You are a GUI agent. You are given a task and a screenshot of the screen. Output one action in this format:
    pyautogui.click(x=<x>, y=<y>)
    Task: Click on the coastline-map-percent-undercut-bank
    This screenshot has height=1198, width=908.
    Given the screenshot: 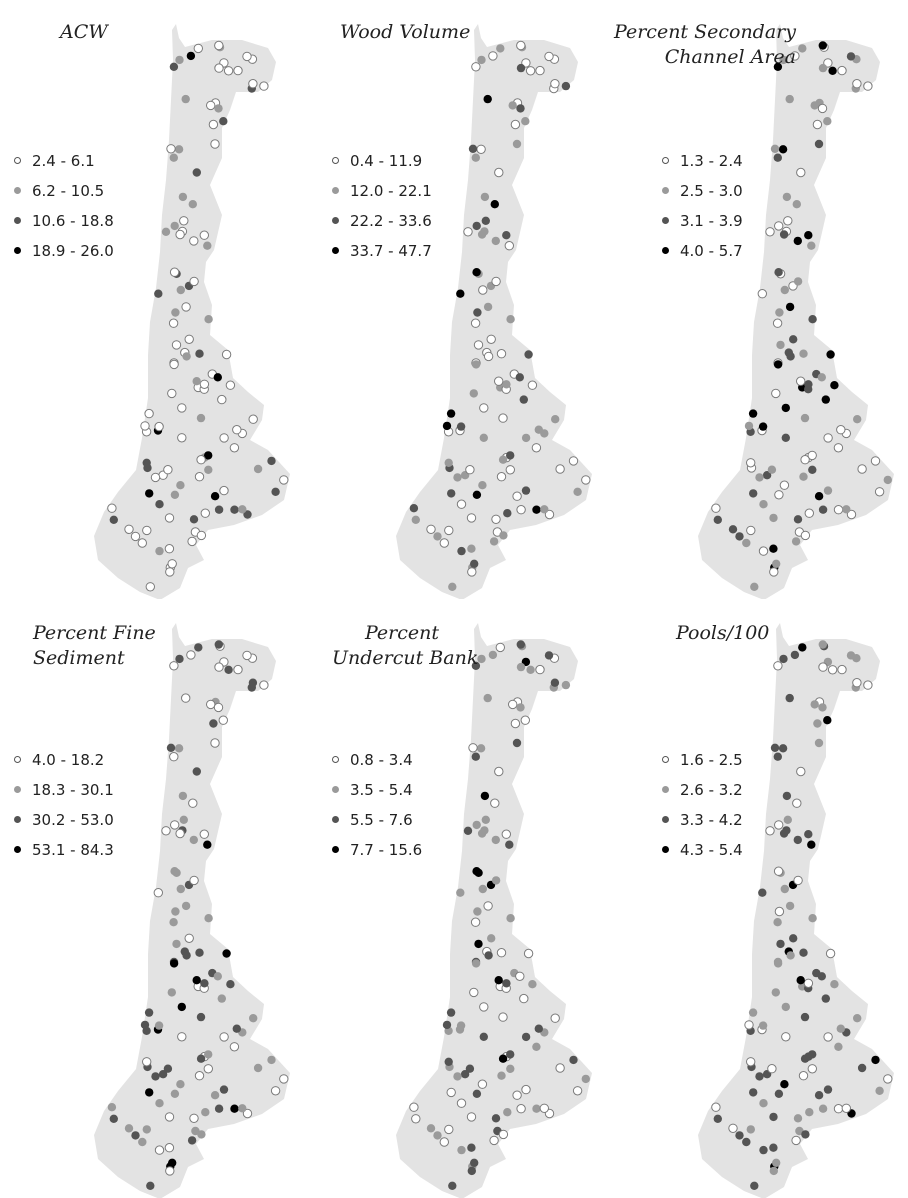 What is the action you would take?
    pyautogui.click(x=494, y=910)
    